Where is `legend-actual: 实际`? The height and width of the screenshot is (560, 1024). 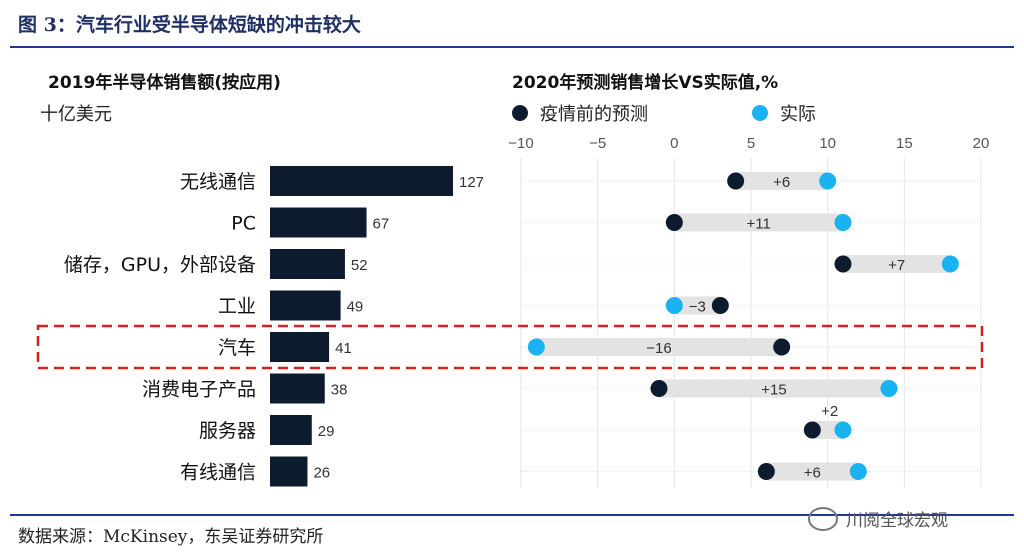
legend-actual: 实际 is located at coordinates (784, 113).